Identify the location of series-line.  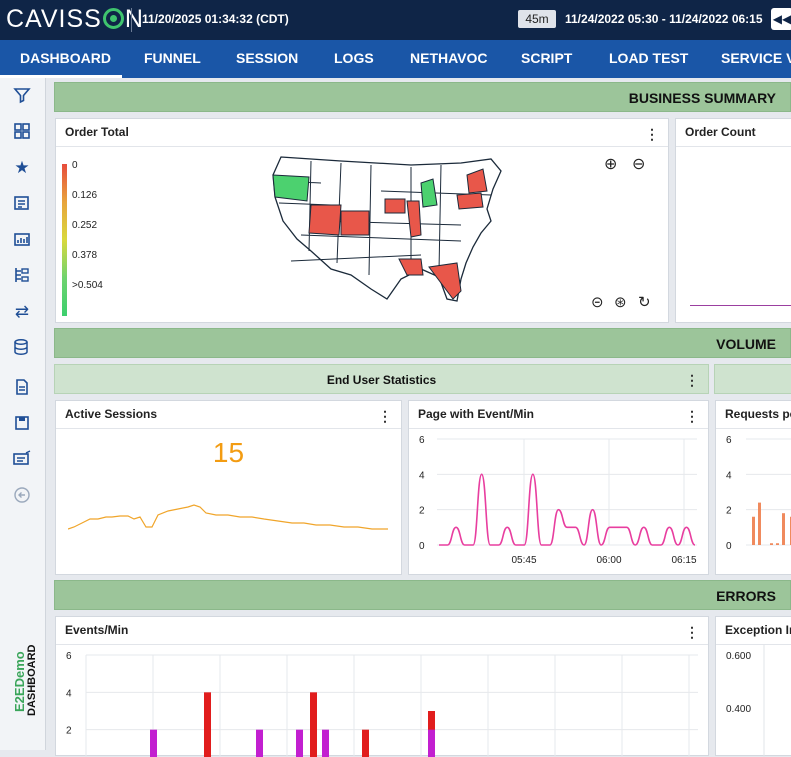
(567, 509).